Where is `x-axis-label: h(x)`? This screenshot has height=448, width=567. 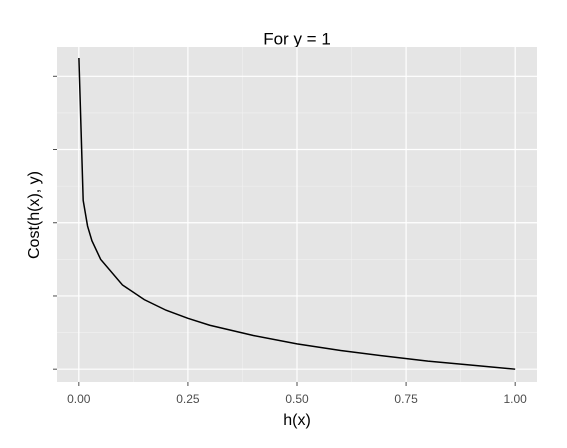 x-axis-label: h(x) is located at coordinates (297, 420).